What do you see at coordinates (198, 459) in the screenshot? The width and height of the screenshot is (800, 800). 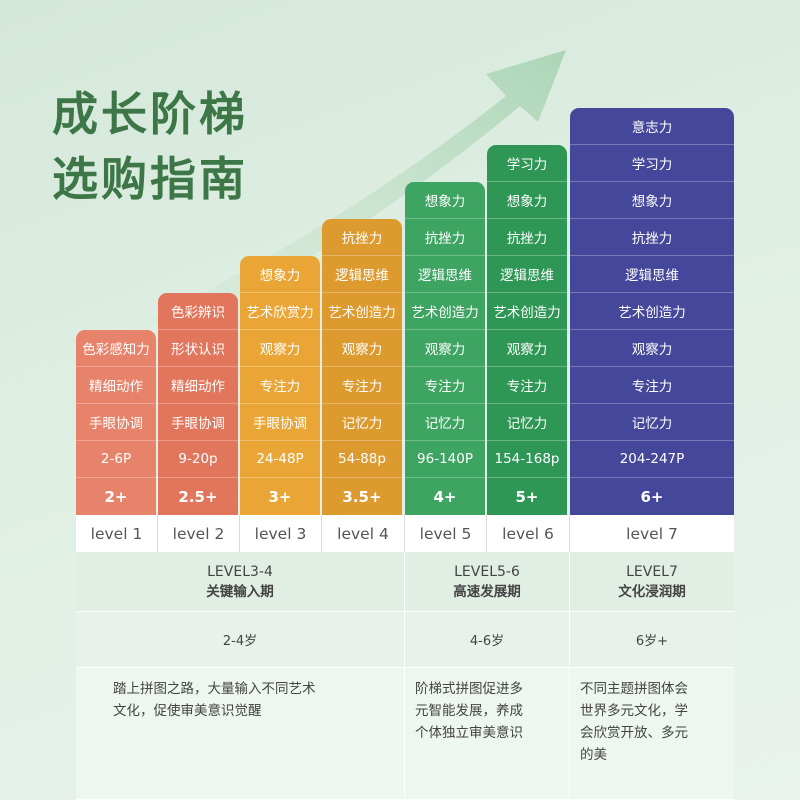 I see `piece-count: 9-20p` at bounding box center [198, 459].